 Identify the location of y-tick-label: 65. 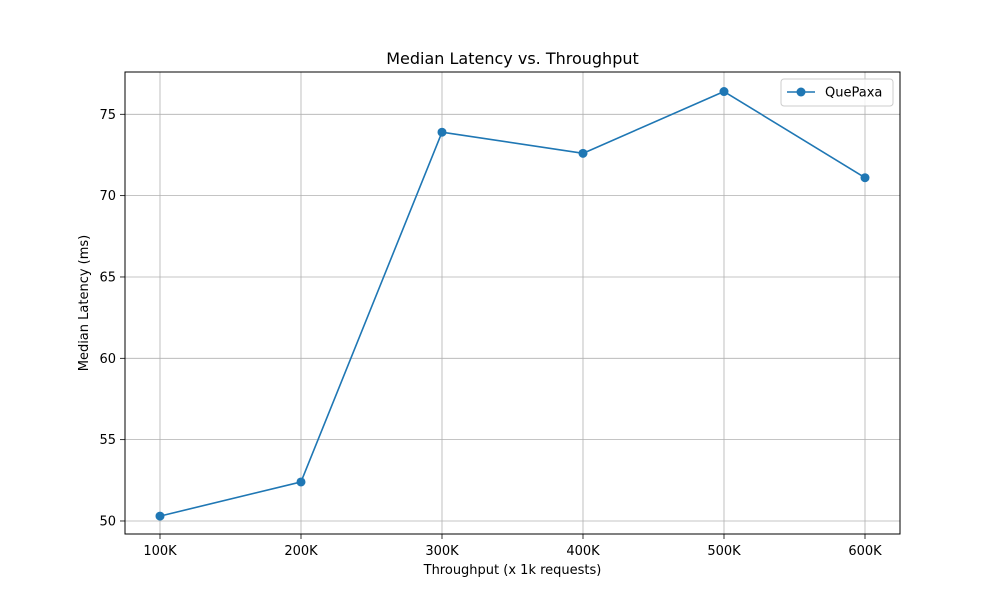
(107, 277).